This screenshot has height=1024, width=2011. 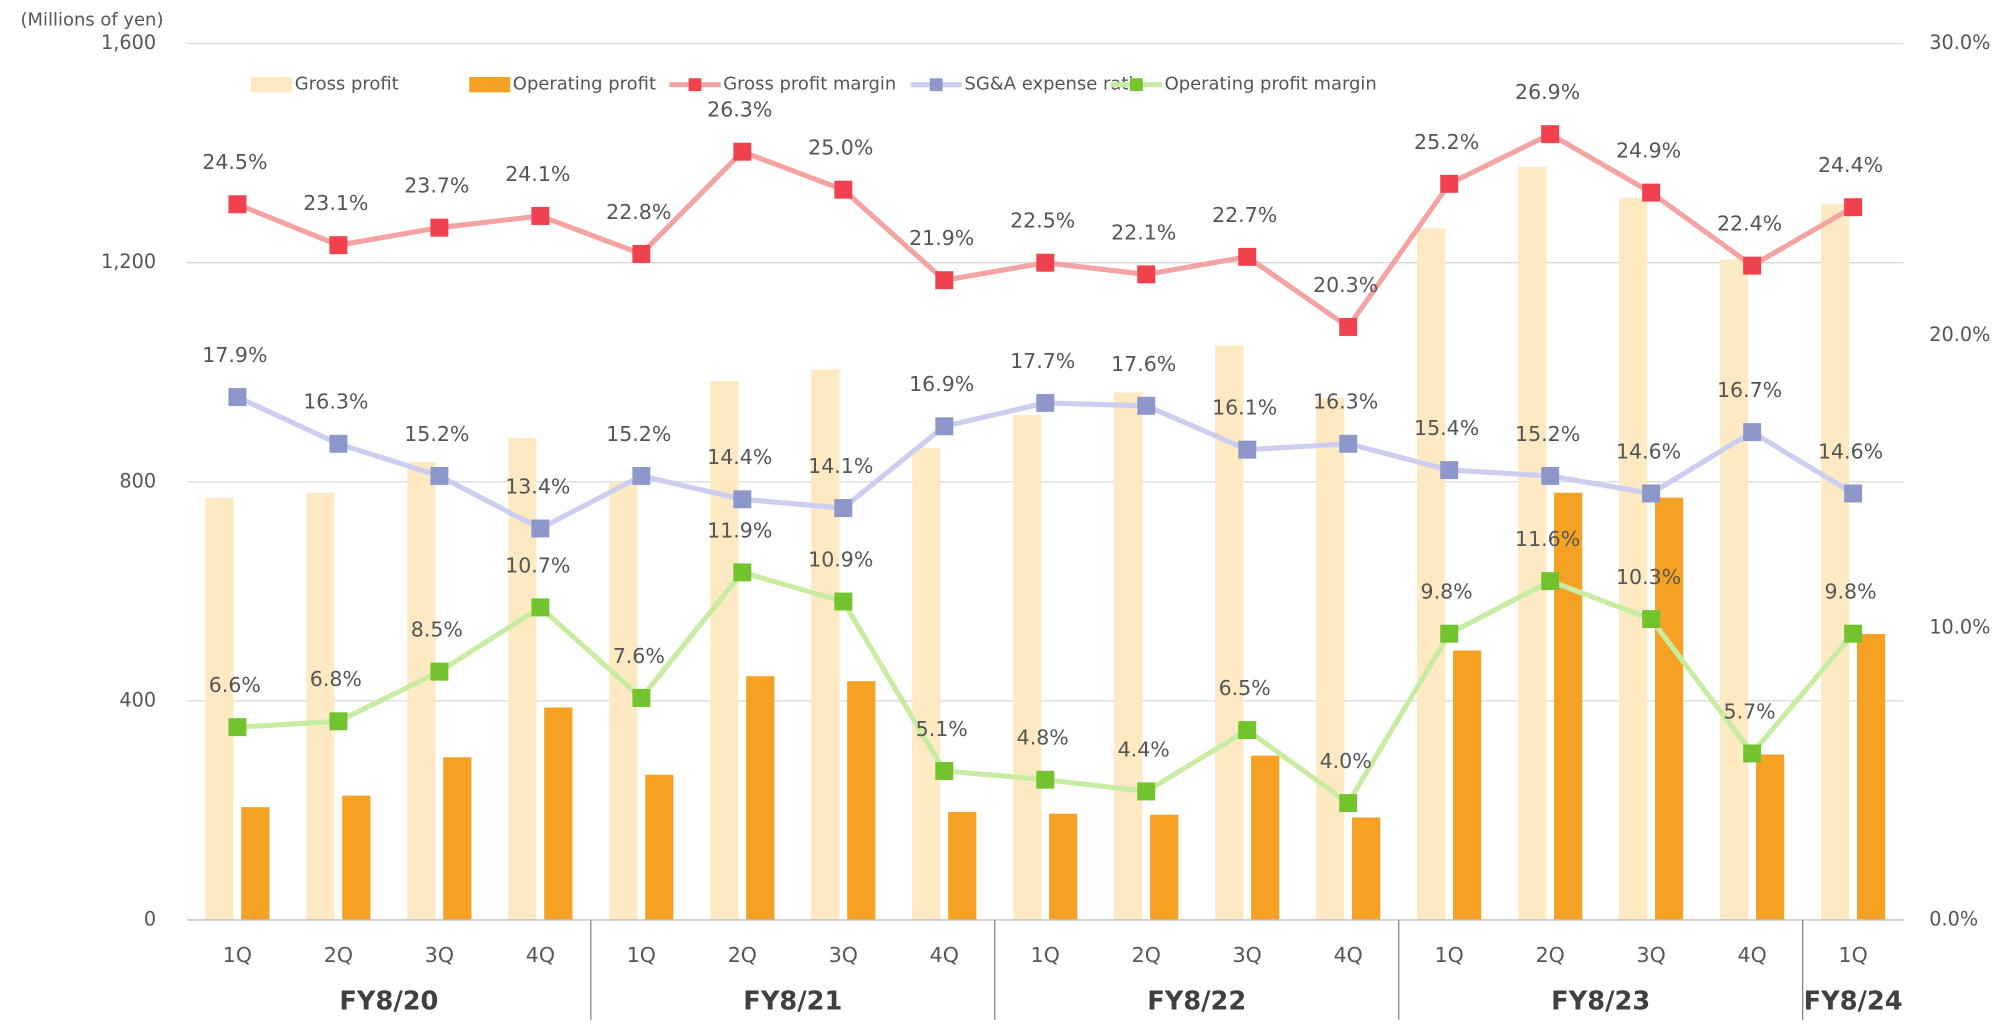 What do you see at coordinates (537, 565) in the screenshot?
I see `data-label: 10.7%` at bounding box center [537, 565].